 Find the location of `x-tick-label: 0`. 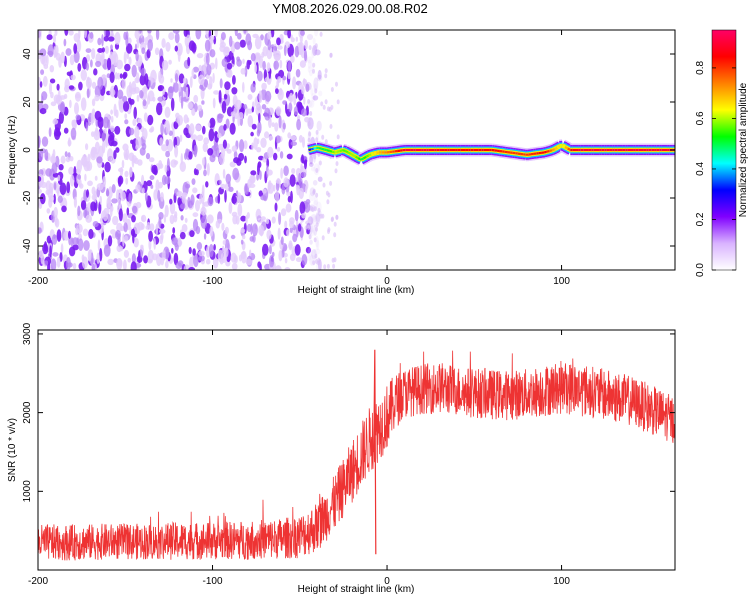

x-tick-label: 0 is located at coordinates (387, 581).